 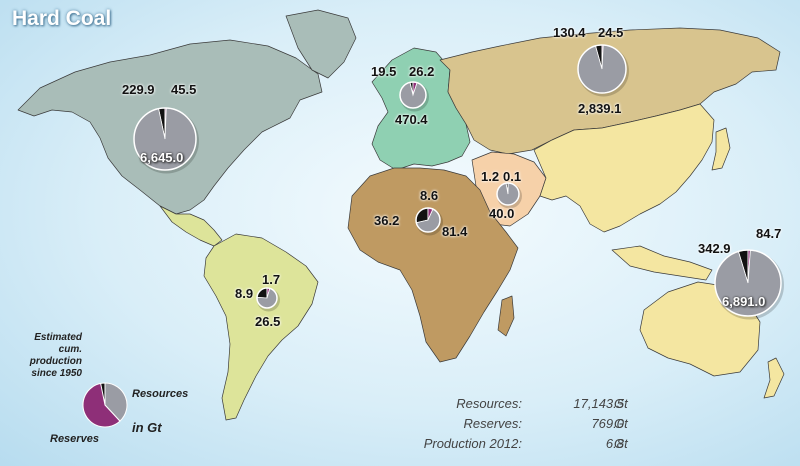 I want to click on aa-reserves-label: 84.7, so click(x=769, y=233).